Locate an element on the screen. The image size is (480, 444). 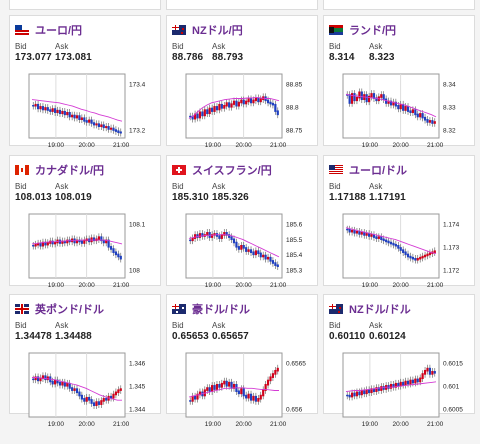
currency-pair-title: ユーロ/円 is located at coordinates (59, 31).